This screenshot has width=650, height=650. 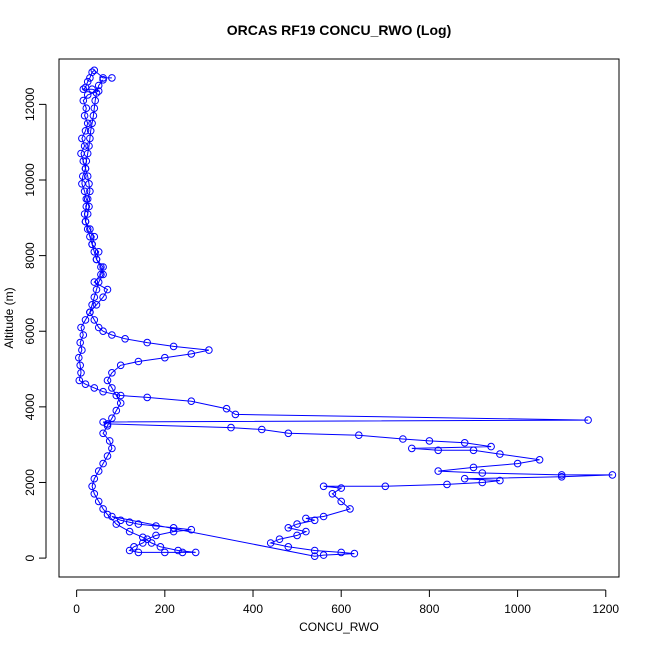 I want to click on y-axis-label: Altitude (m), so click(x=9, y=317).